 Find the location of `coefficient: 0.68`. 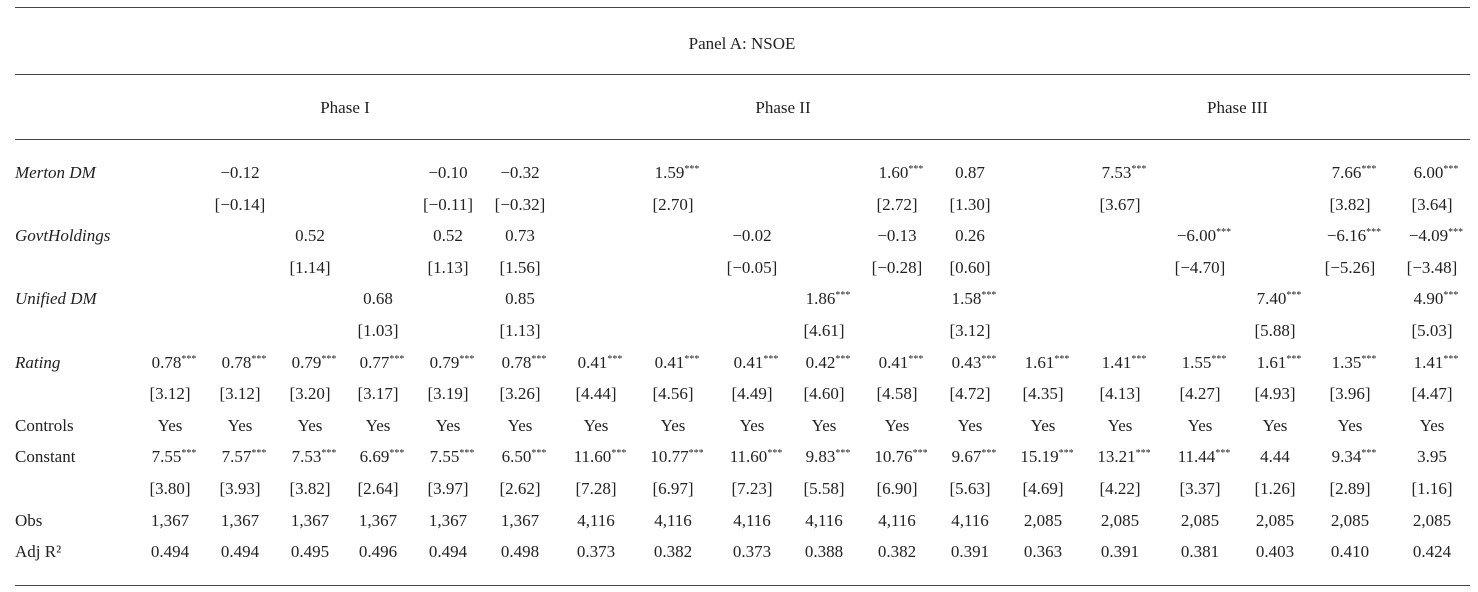

coefficient: 0.68 is located at coordinates (378, 299).